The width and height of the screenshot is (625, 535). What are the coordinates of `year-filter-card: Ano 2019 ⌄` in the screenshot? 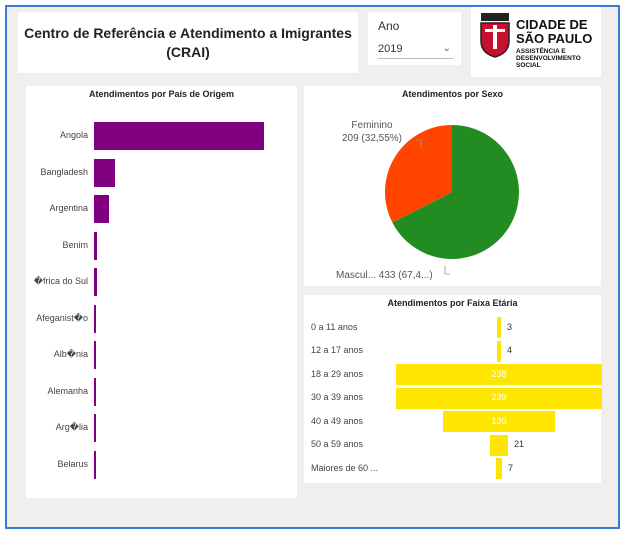 It's located at (414, 38).